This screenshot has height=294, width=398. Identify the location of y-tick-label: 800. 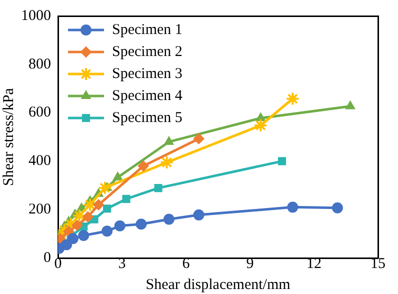
(39, 64).